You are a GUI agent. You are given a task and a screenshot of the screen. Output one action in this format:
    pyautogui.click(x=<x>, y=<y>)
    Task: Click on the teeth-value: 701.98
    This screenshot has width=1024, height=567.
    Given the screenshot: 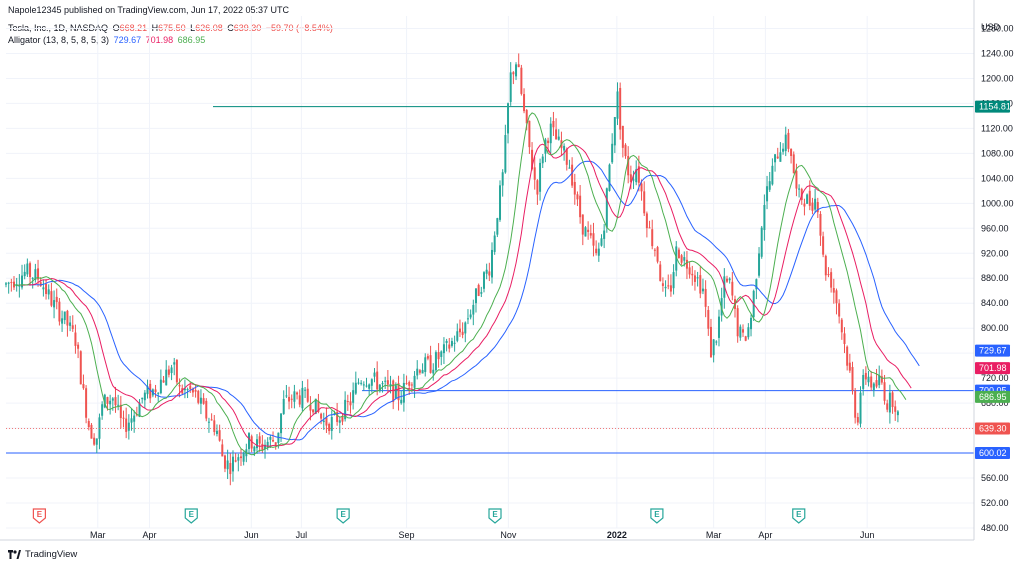 What is the action you would take?
    pyautogui.click(x=159, y=40)
    